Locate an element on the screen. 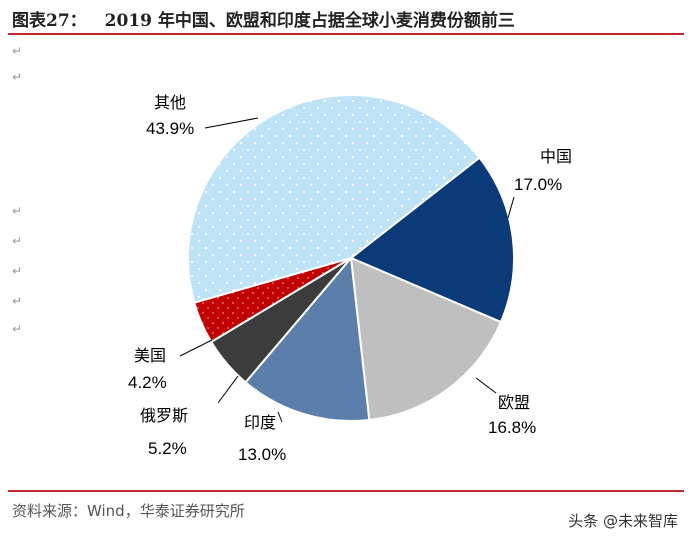  slice-name-label: 欧盟 is located at coordinates (514, 402).